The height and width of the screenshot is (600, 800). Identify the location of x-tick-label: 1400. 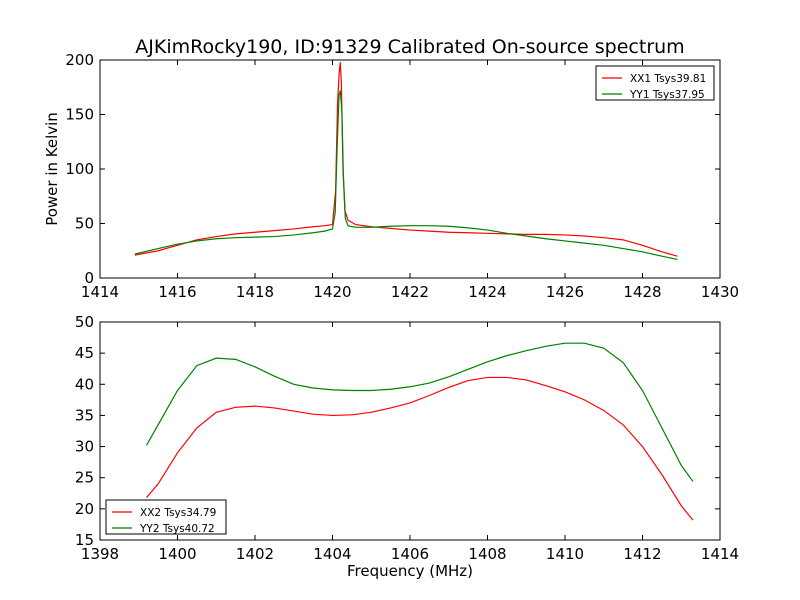
(177, 554).